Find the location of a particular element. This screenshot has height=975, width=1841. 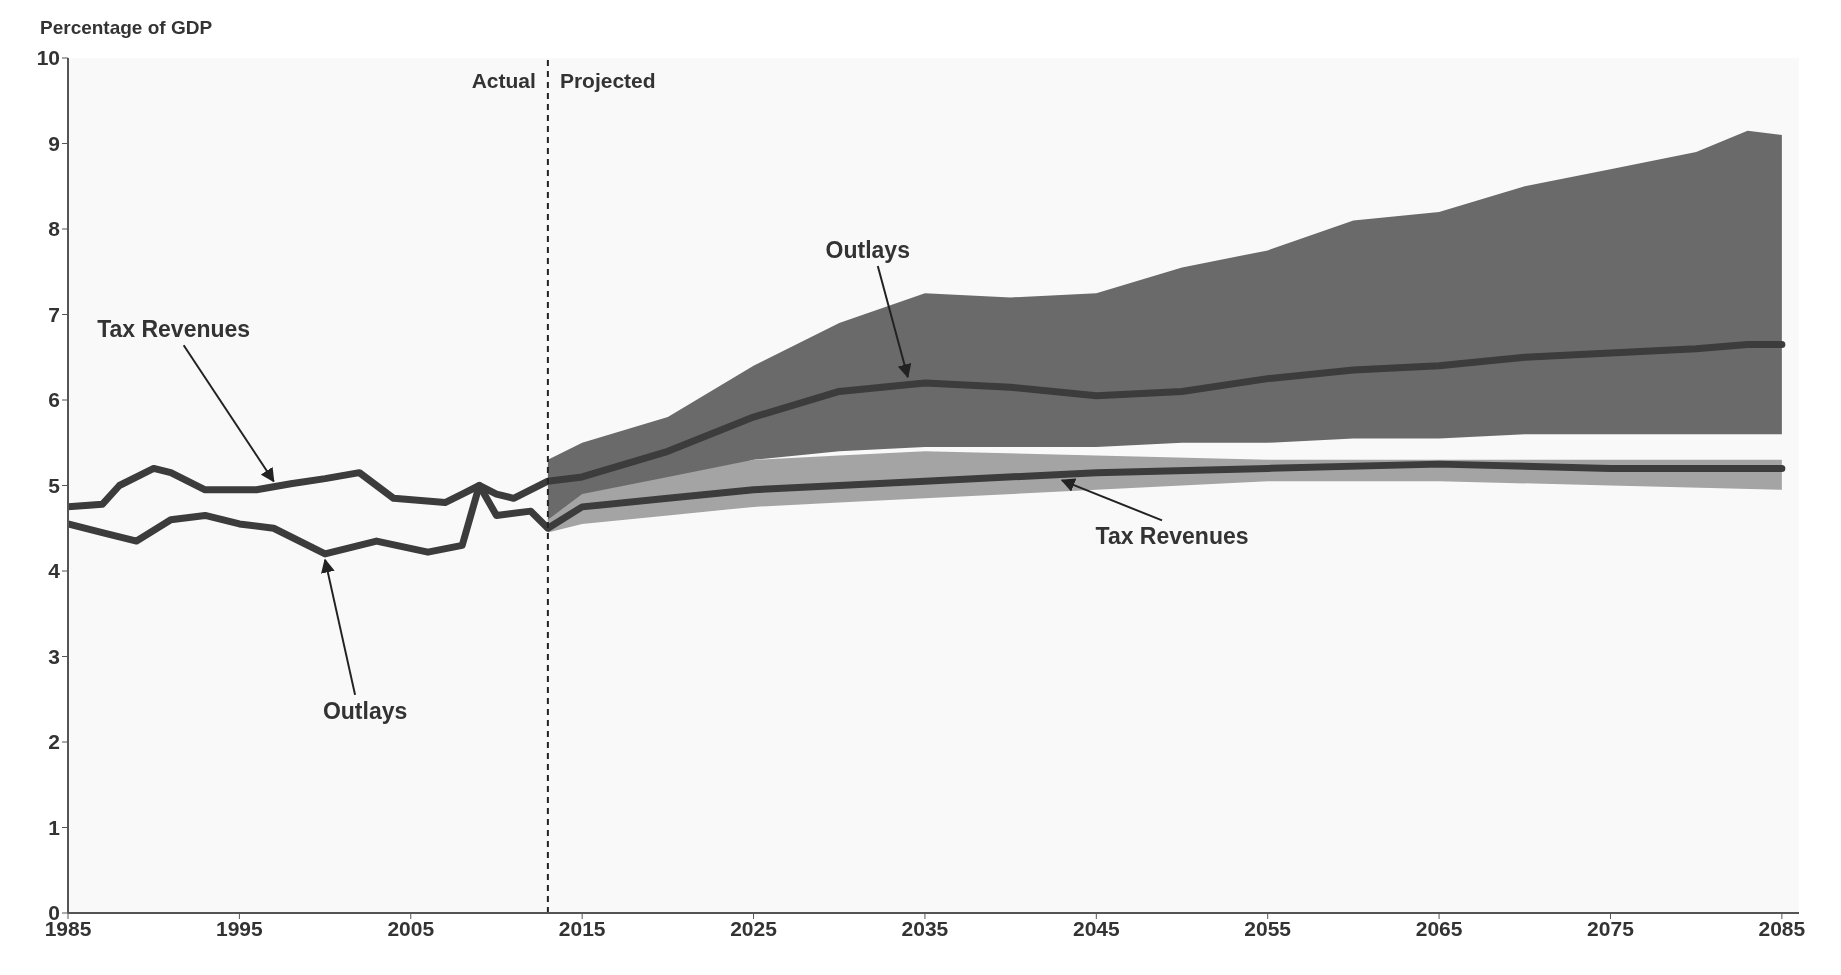

annotation: Projected is located at coordinates (607, 80).